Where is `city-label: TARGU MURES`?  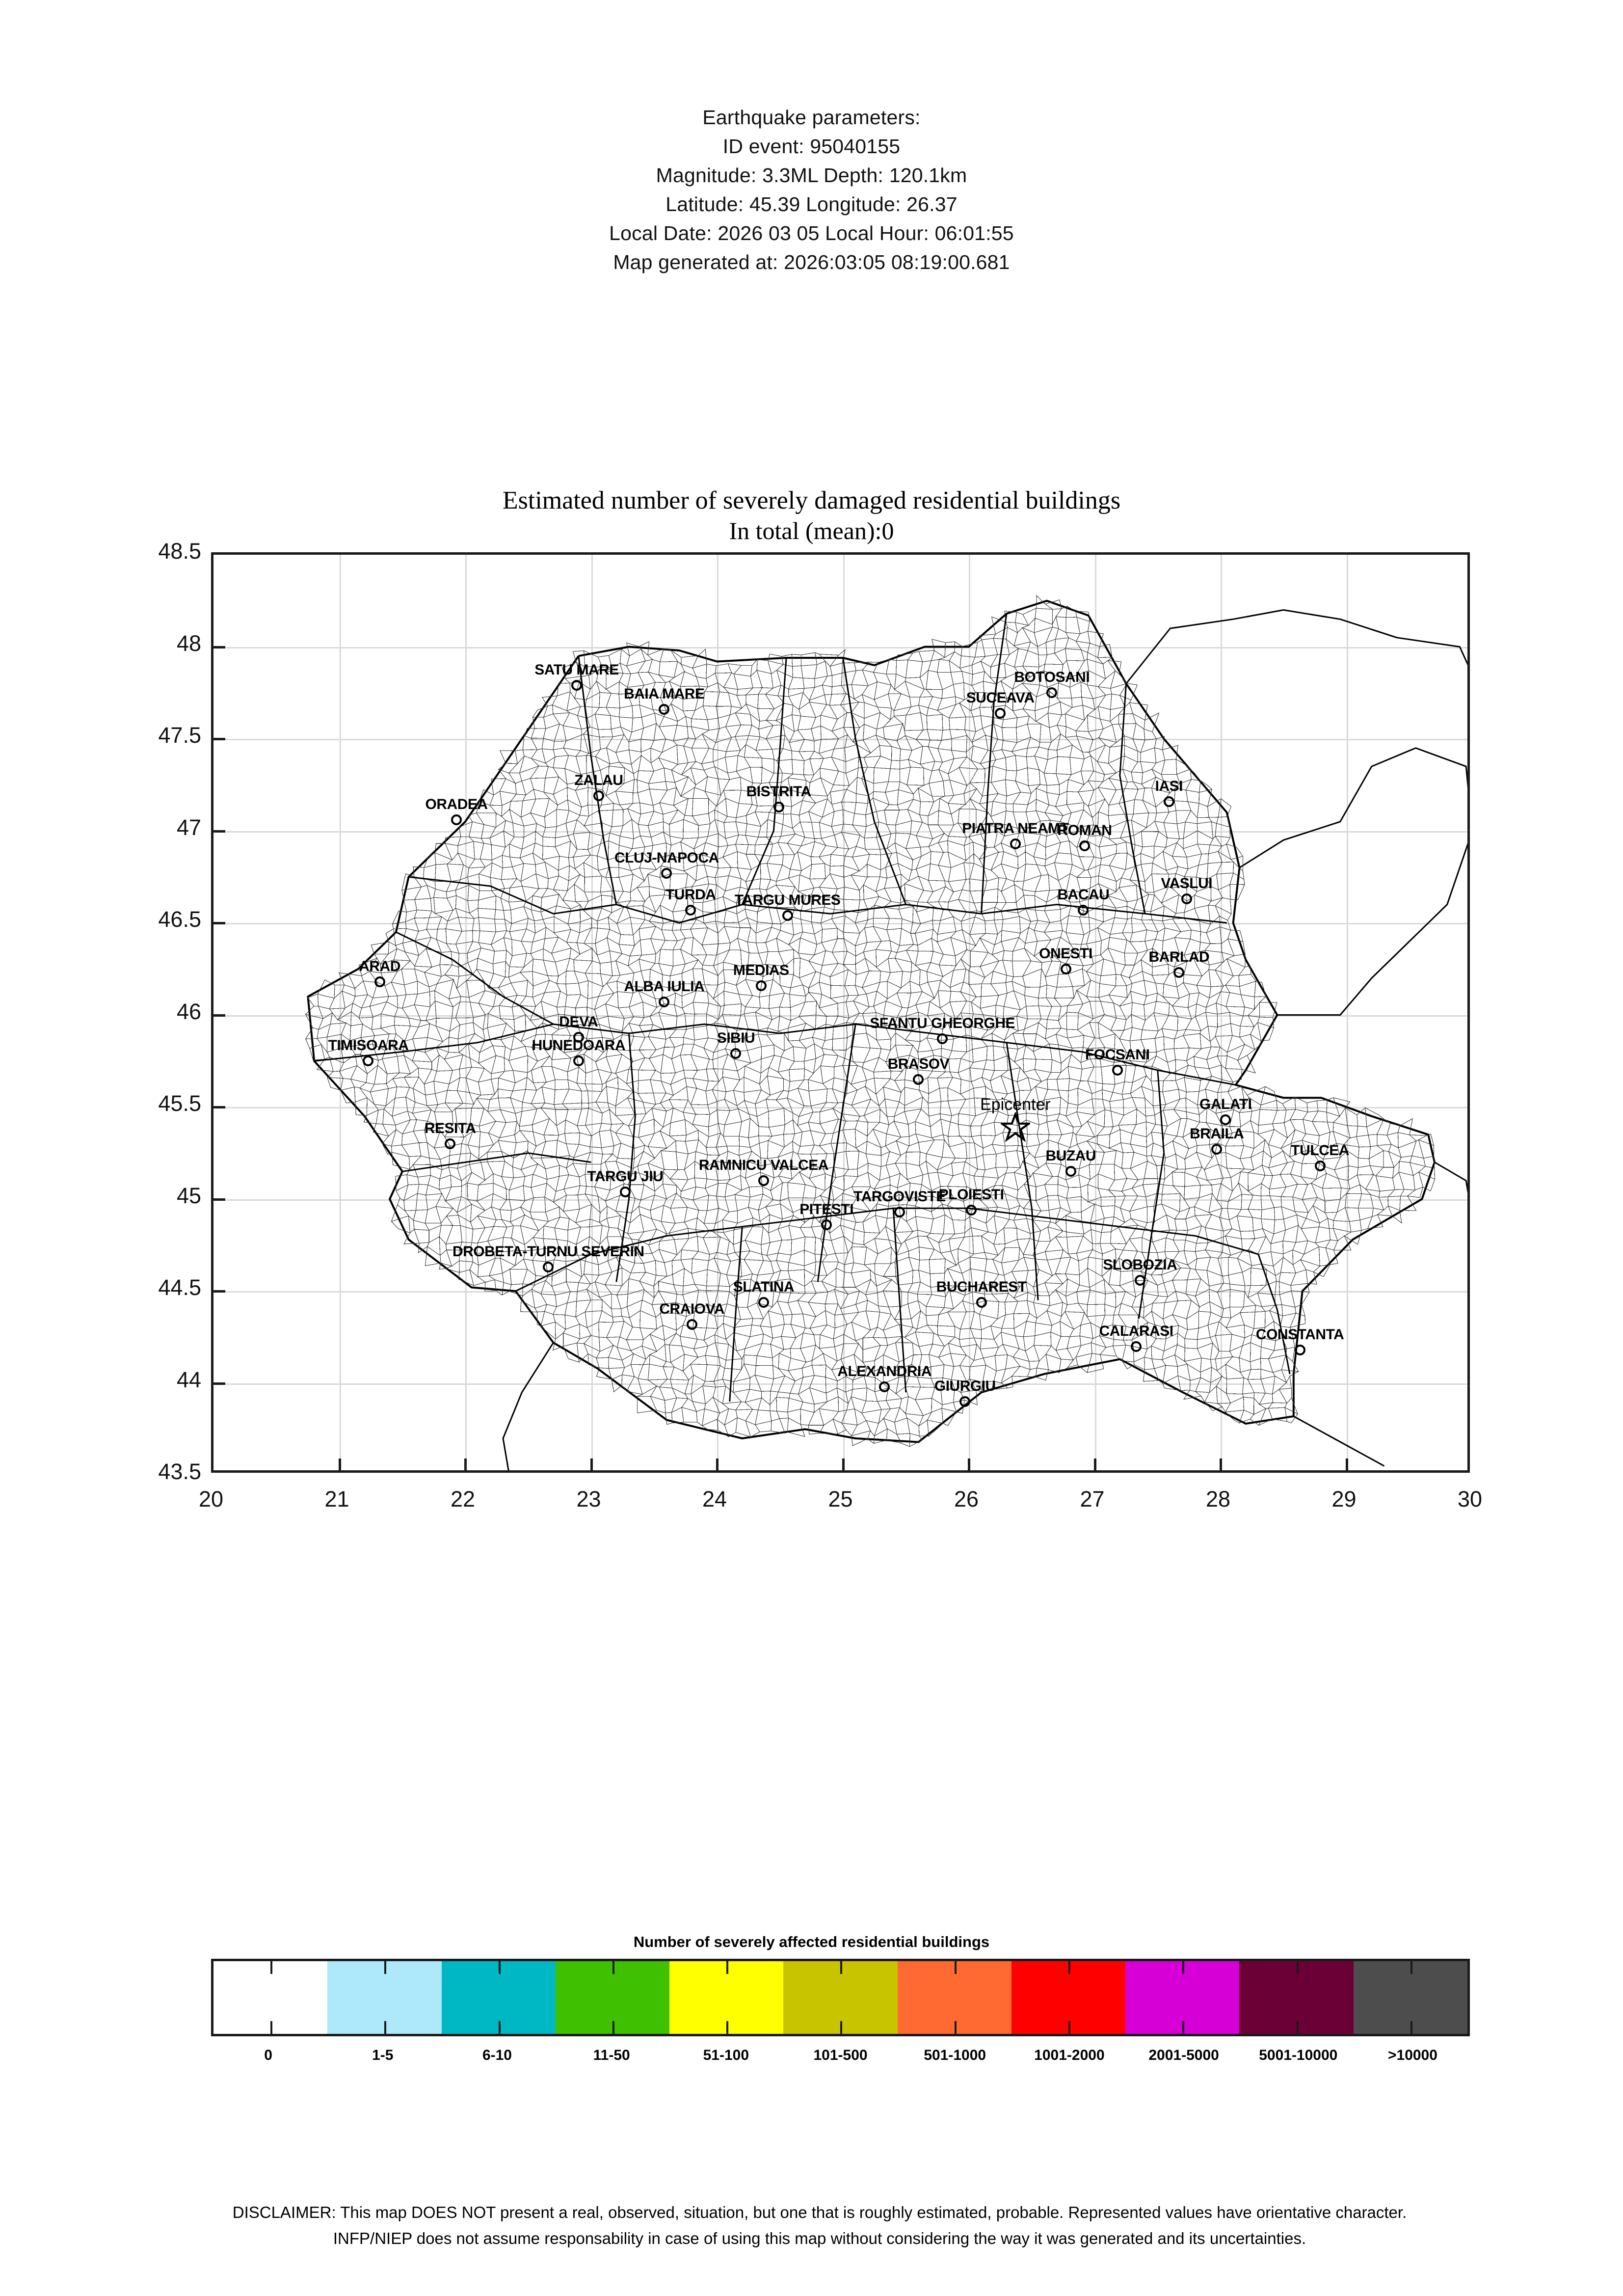
city-label: TARGU MURES is located at coordinates (787, 900).